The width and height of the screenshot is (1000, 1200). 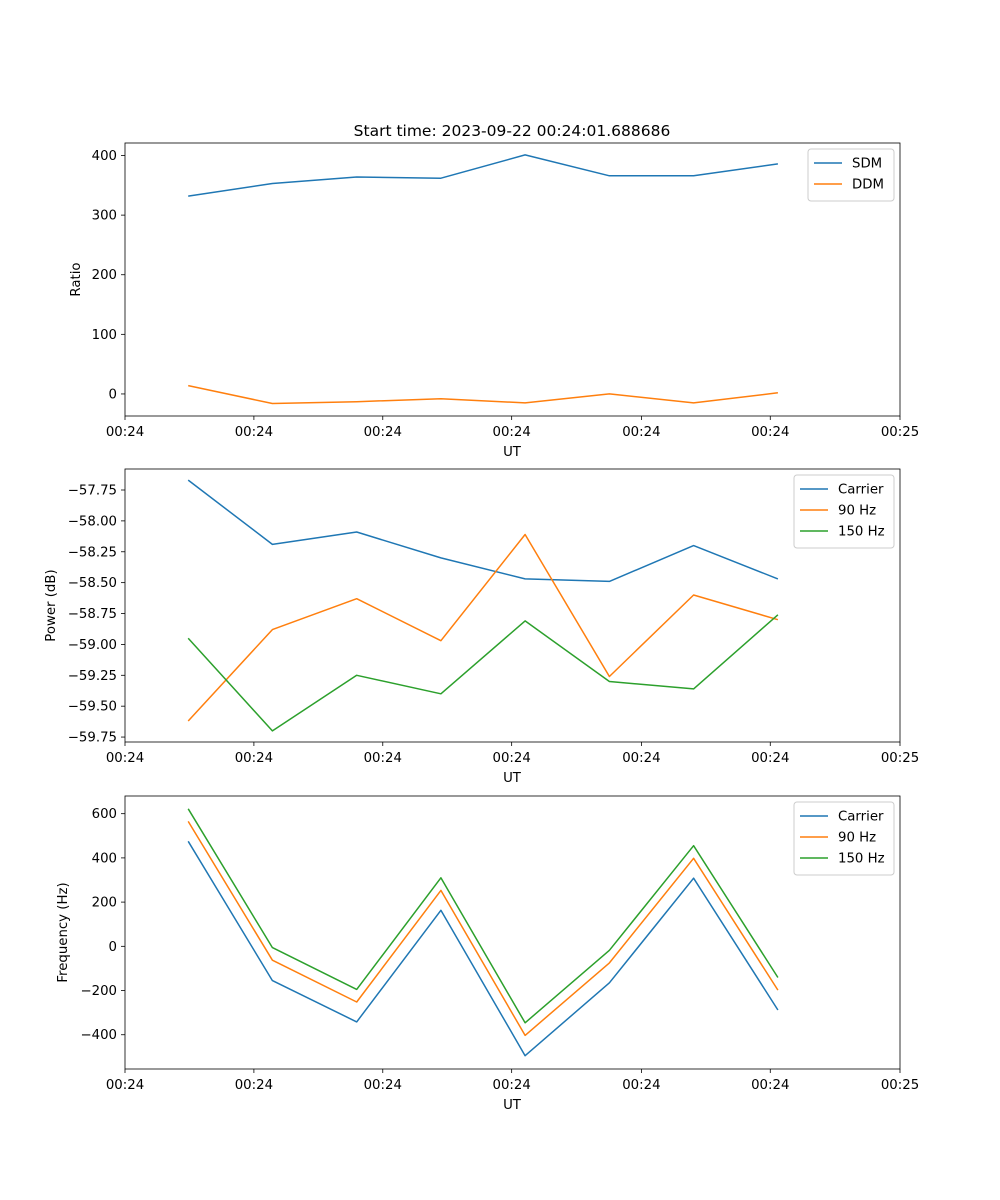 I want to click on legend: SDM DDM, so click(x=851, y=175).